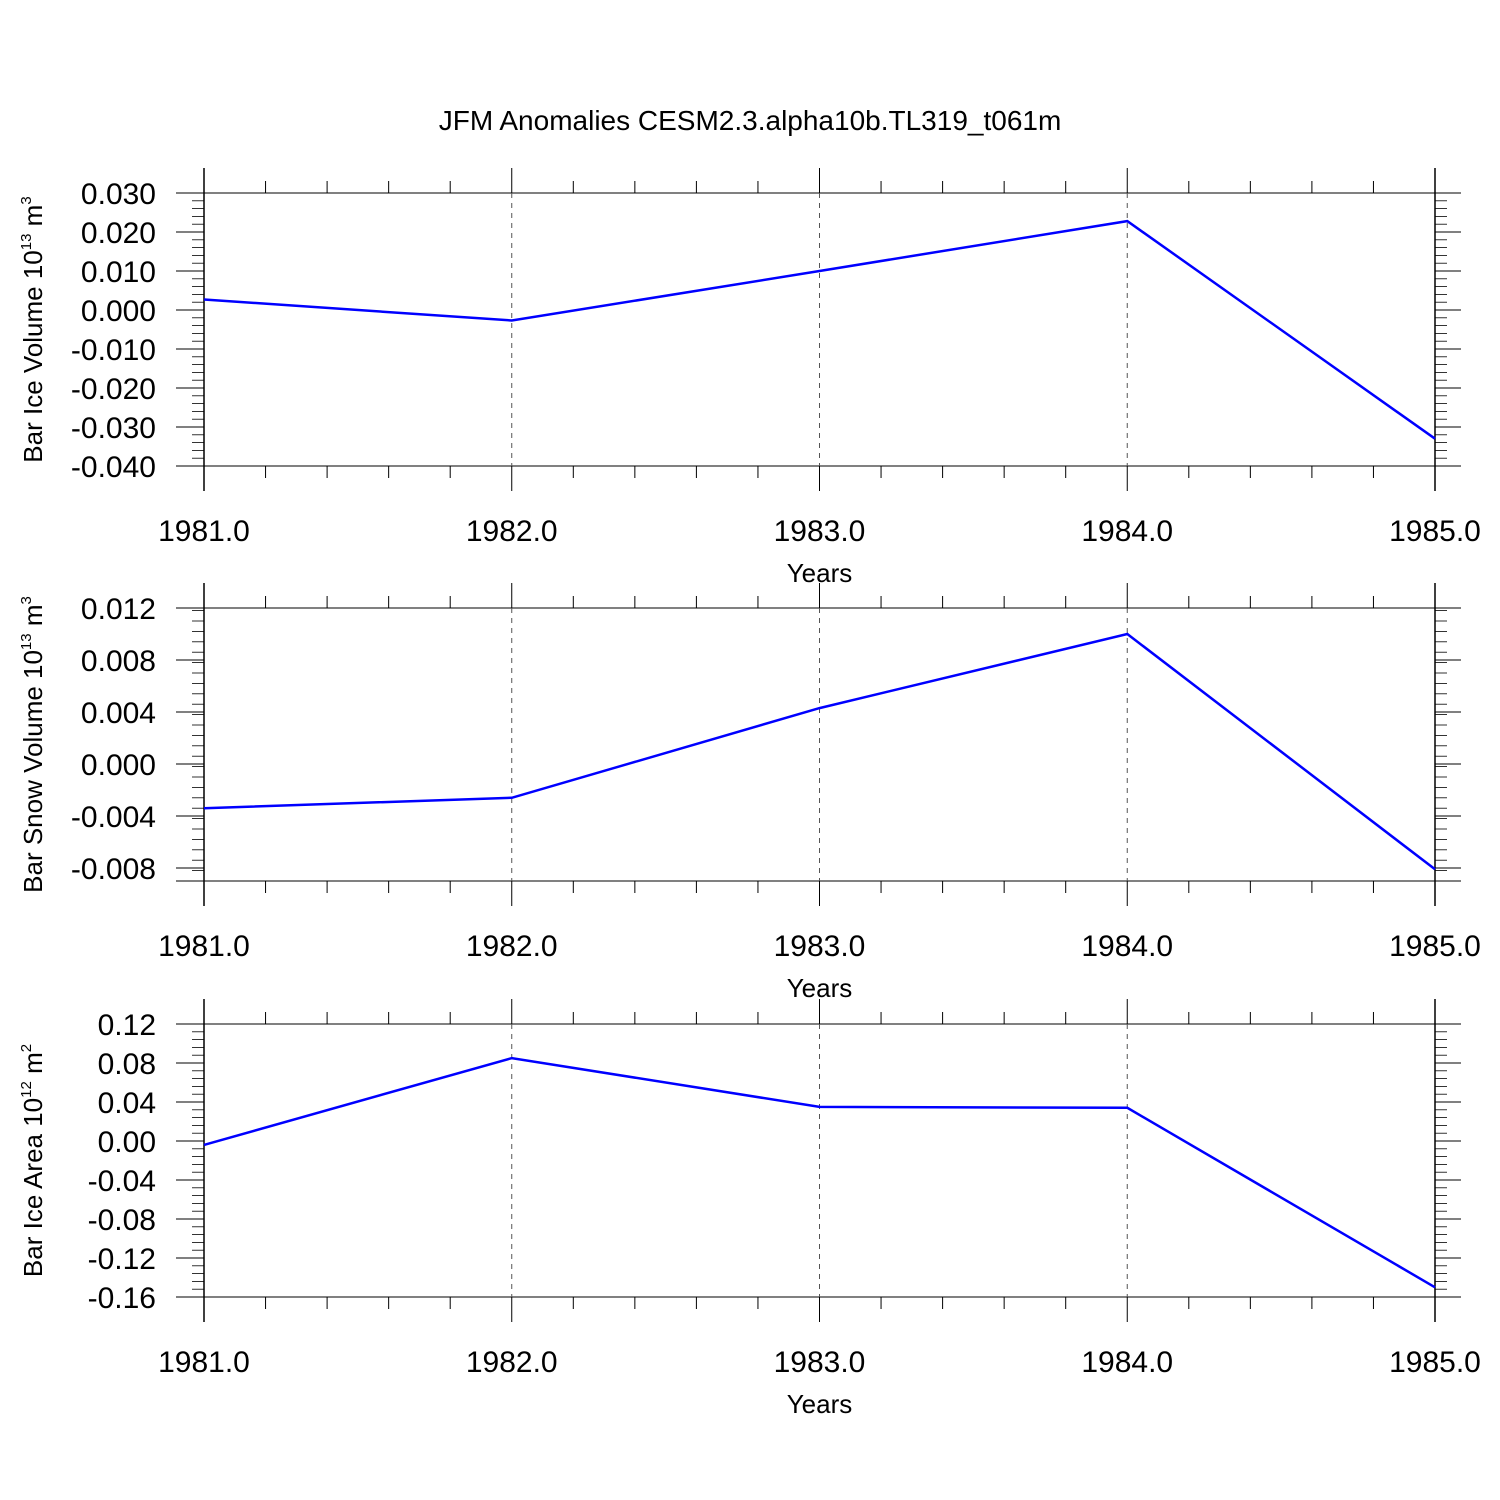 The image size is (1500, 1500). What do you see at coordinates (118, 609) in the screenshot?
I see `y-tick-label: 0.012` at bounding box center [118, 609].